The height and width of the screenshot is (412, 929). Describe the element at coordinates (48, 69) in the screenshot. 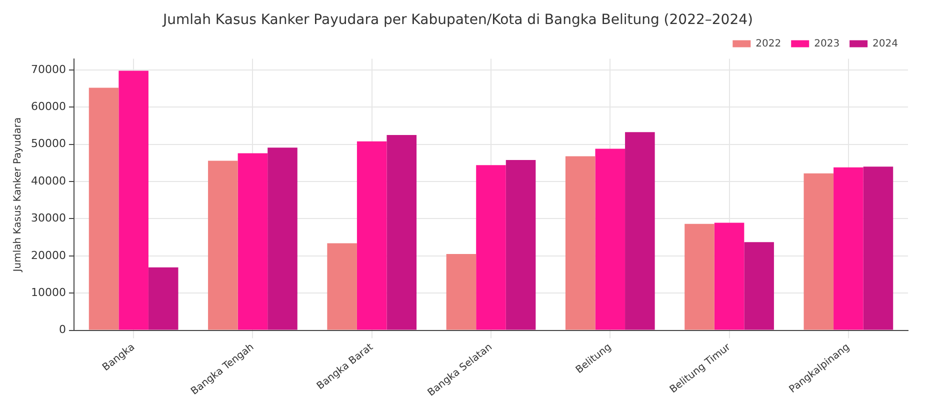

I see `y-tick-label: 70000` at that location.